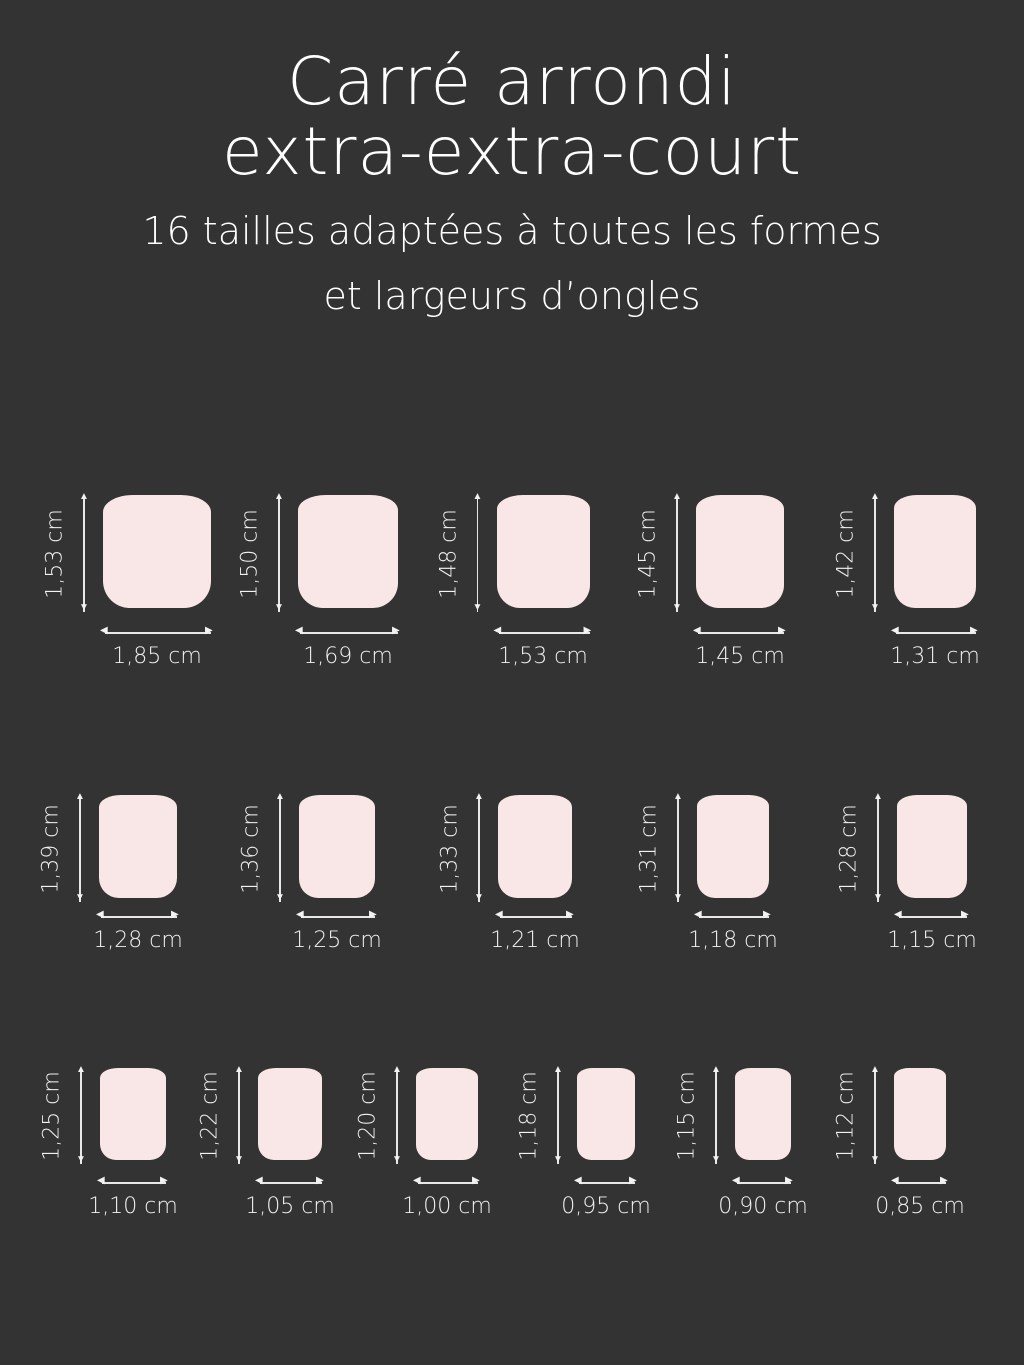 This screenshot has width=1024, height=1365. Describe the element at coordinates (535, 940) in the screenshot. I see `width-label: 1,21 cm` at that location.